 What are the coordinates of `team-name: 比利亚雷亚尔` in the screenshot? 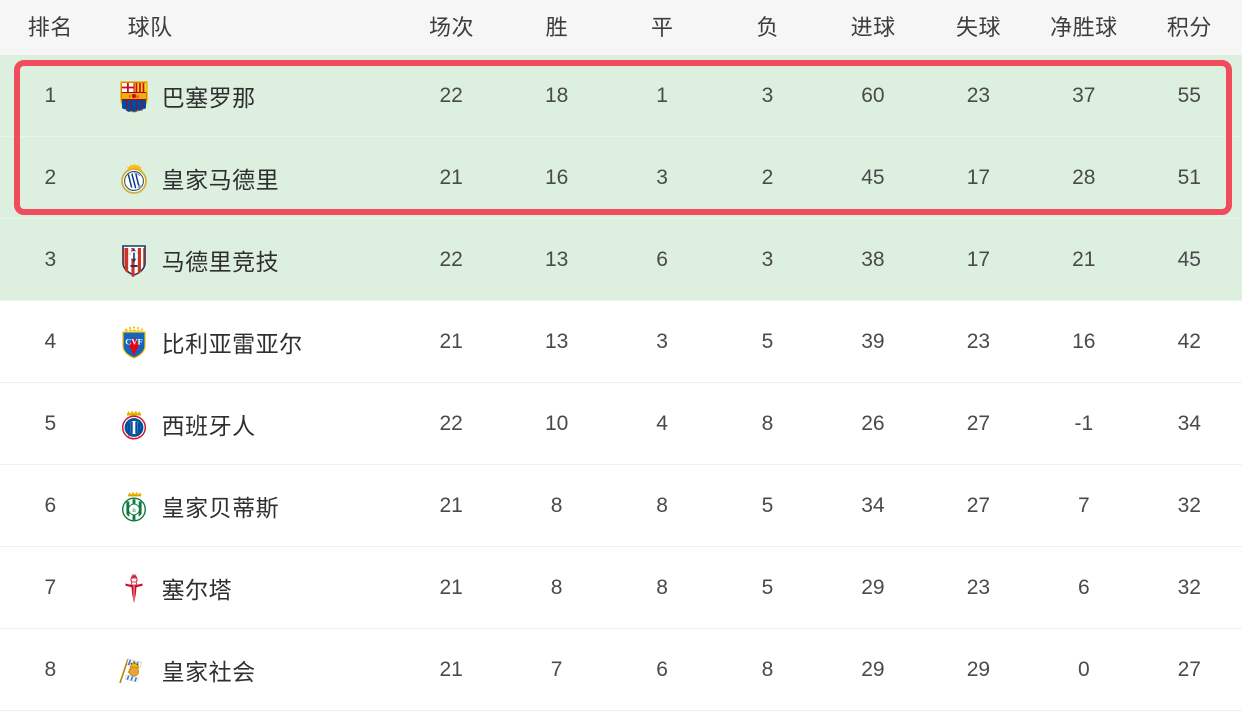 It's located at (232, 344).